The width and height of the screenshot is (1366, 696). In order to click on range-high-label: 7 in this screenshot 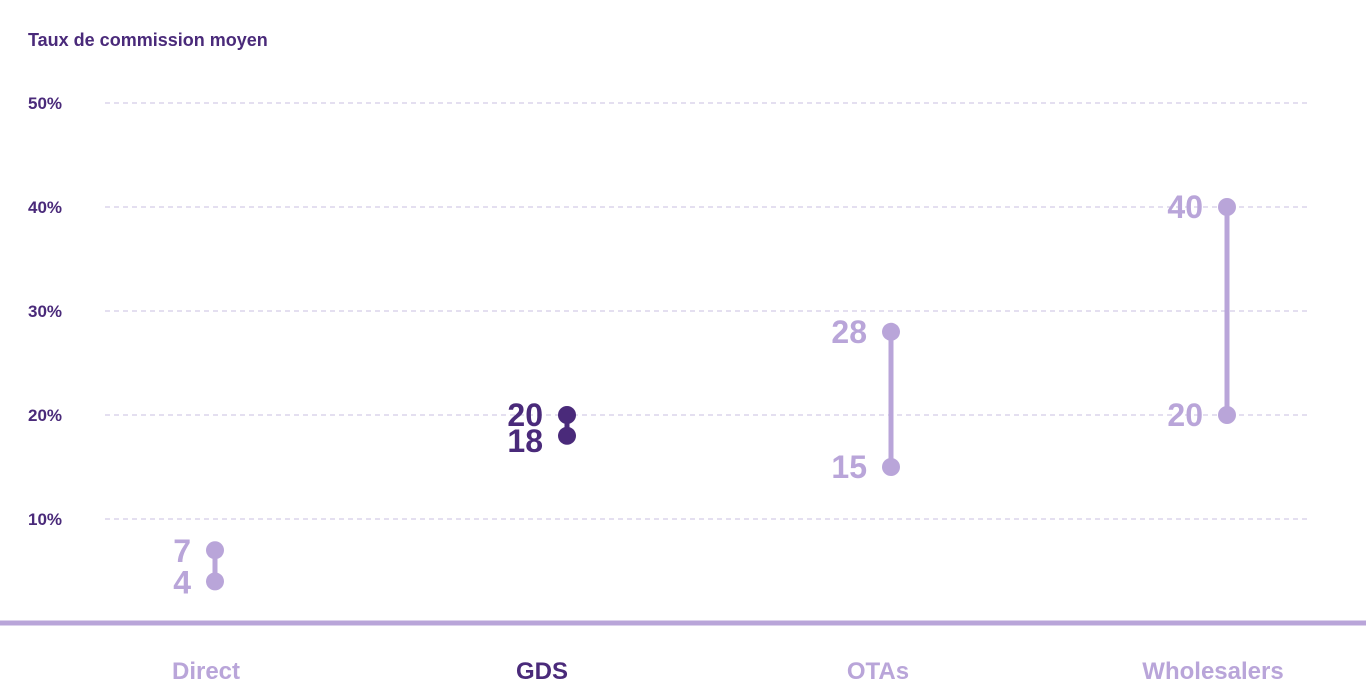, I will do `click(182, 551)`.